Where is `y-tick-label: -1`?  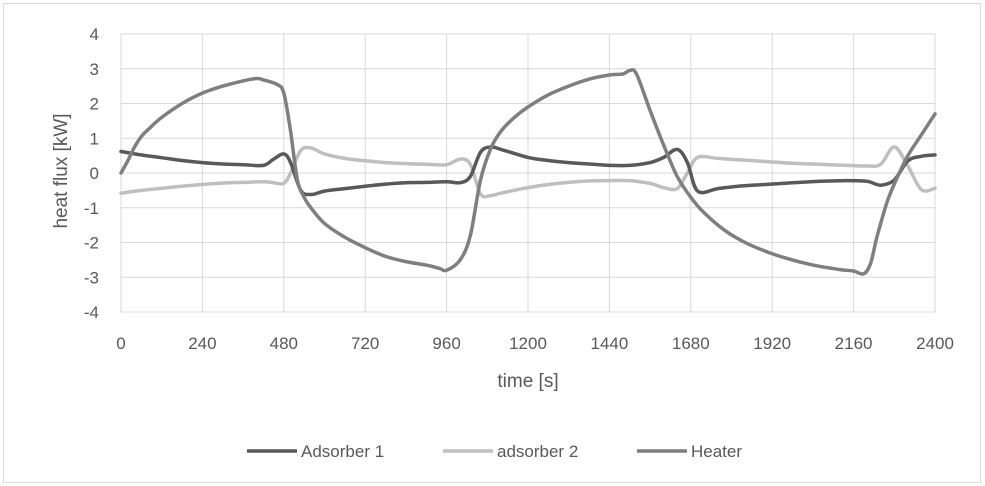 y-tick-label: -1 is located at coordinates (91, 208).